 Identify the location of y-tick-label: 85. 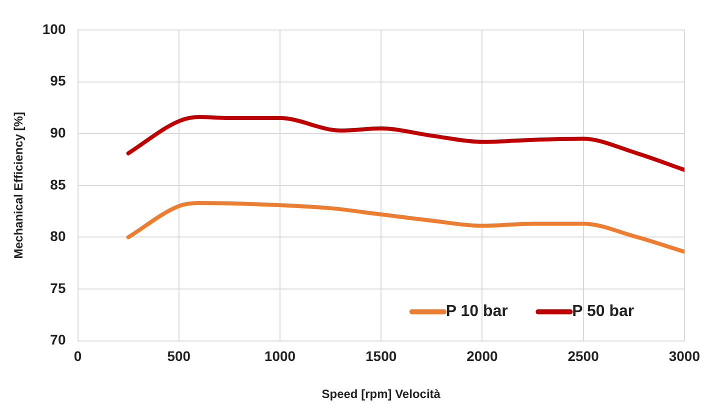
(58, 184).